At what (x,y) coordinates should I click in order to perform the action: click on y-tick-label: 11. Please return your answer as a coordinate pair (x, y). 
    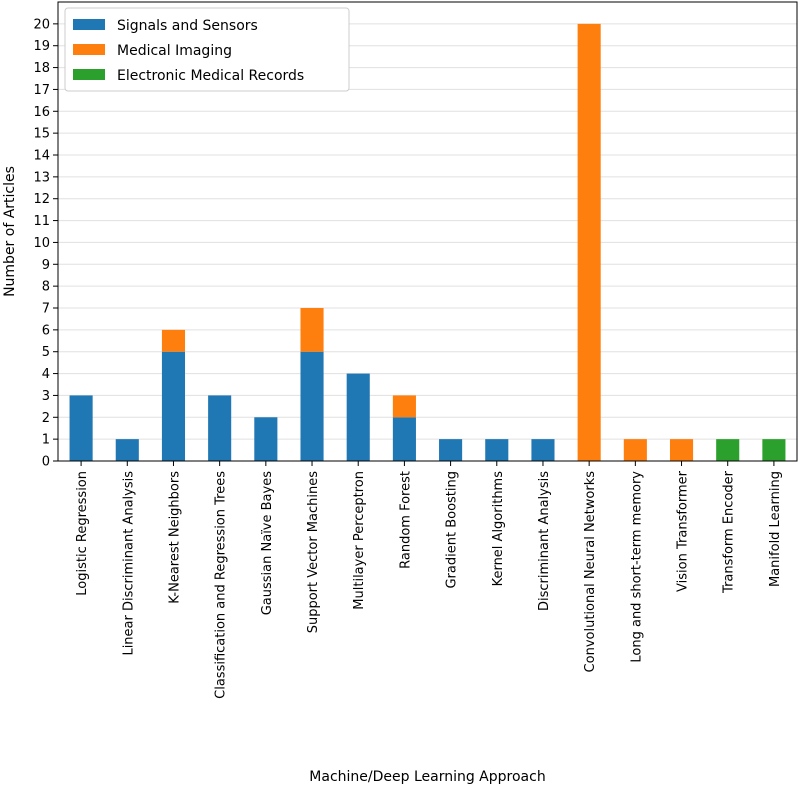
    Looking at the image, I should click on (41, 221).